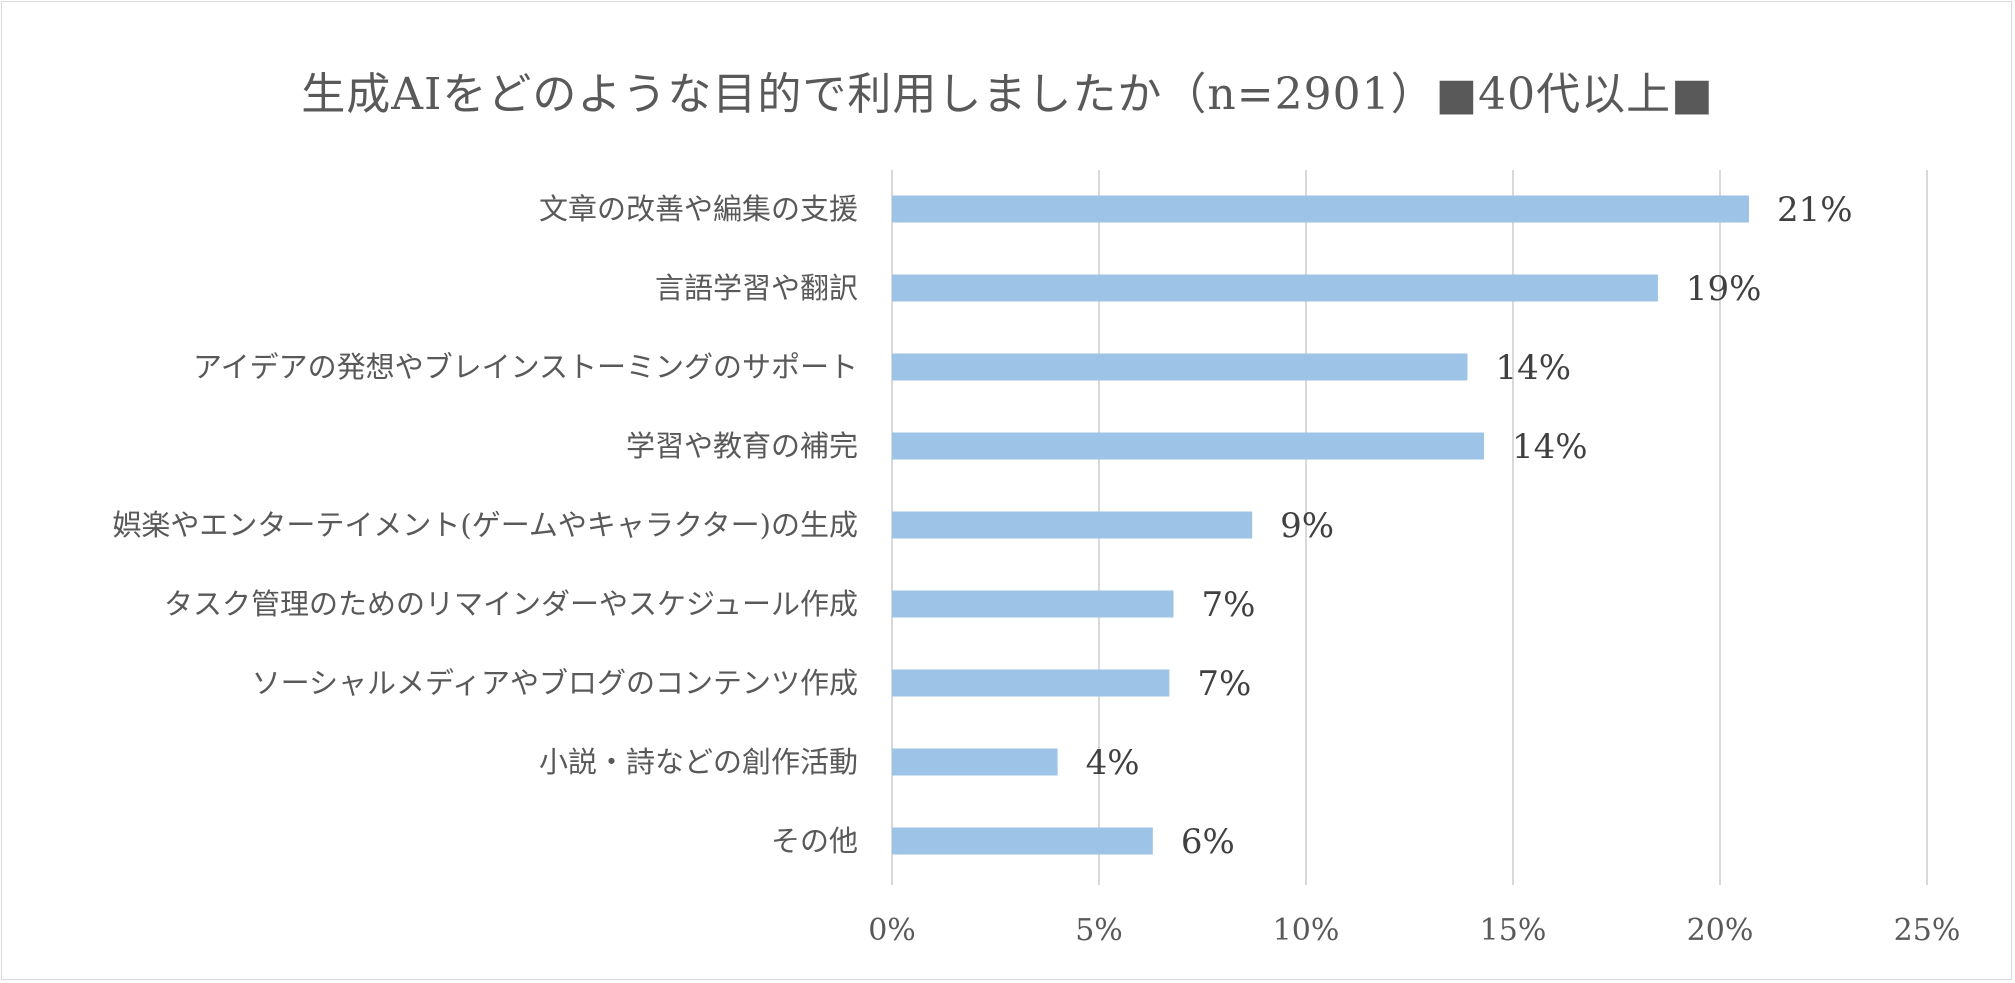  Describe the element at coordinates (892, 930) in the screenshot. I see `x-tick-label: 0%` at that location.